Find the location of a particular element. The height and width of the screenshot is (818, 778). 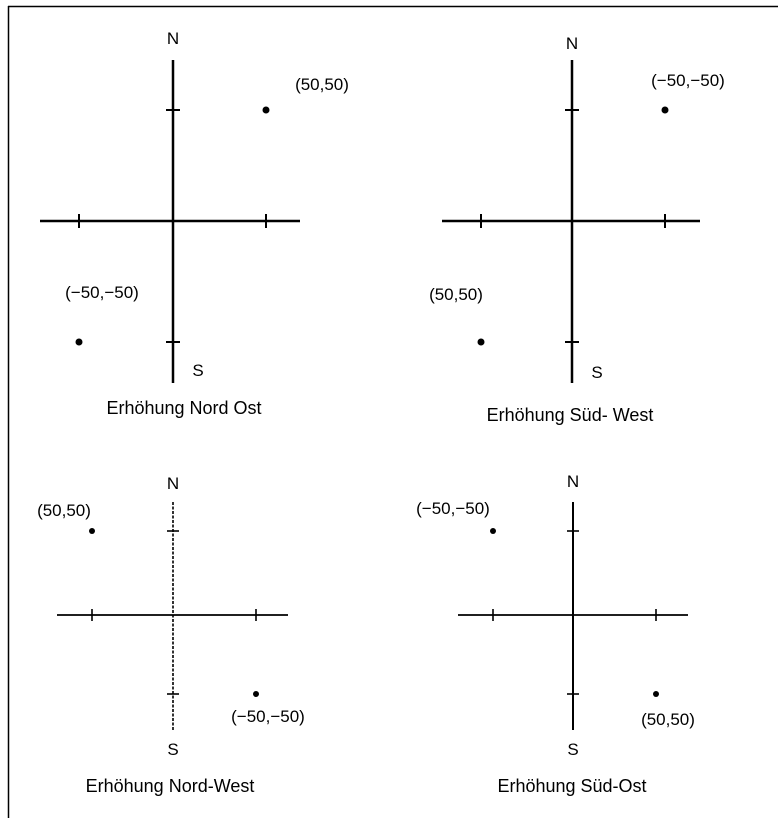

diagram-caption: Erhöhung Süd- West is located at coordinates (570, 415).